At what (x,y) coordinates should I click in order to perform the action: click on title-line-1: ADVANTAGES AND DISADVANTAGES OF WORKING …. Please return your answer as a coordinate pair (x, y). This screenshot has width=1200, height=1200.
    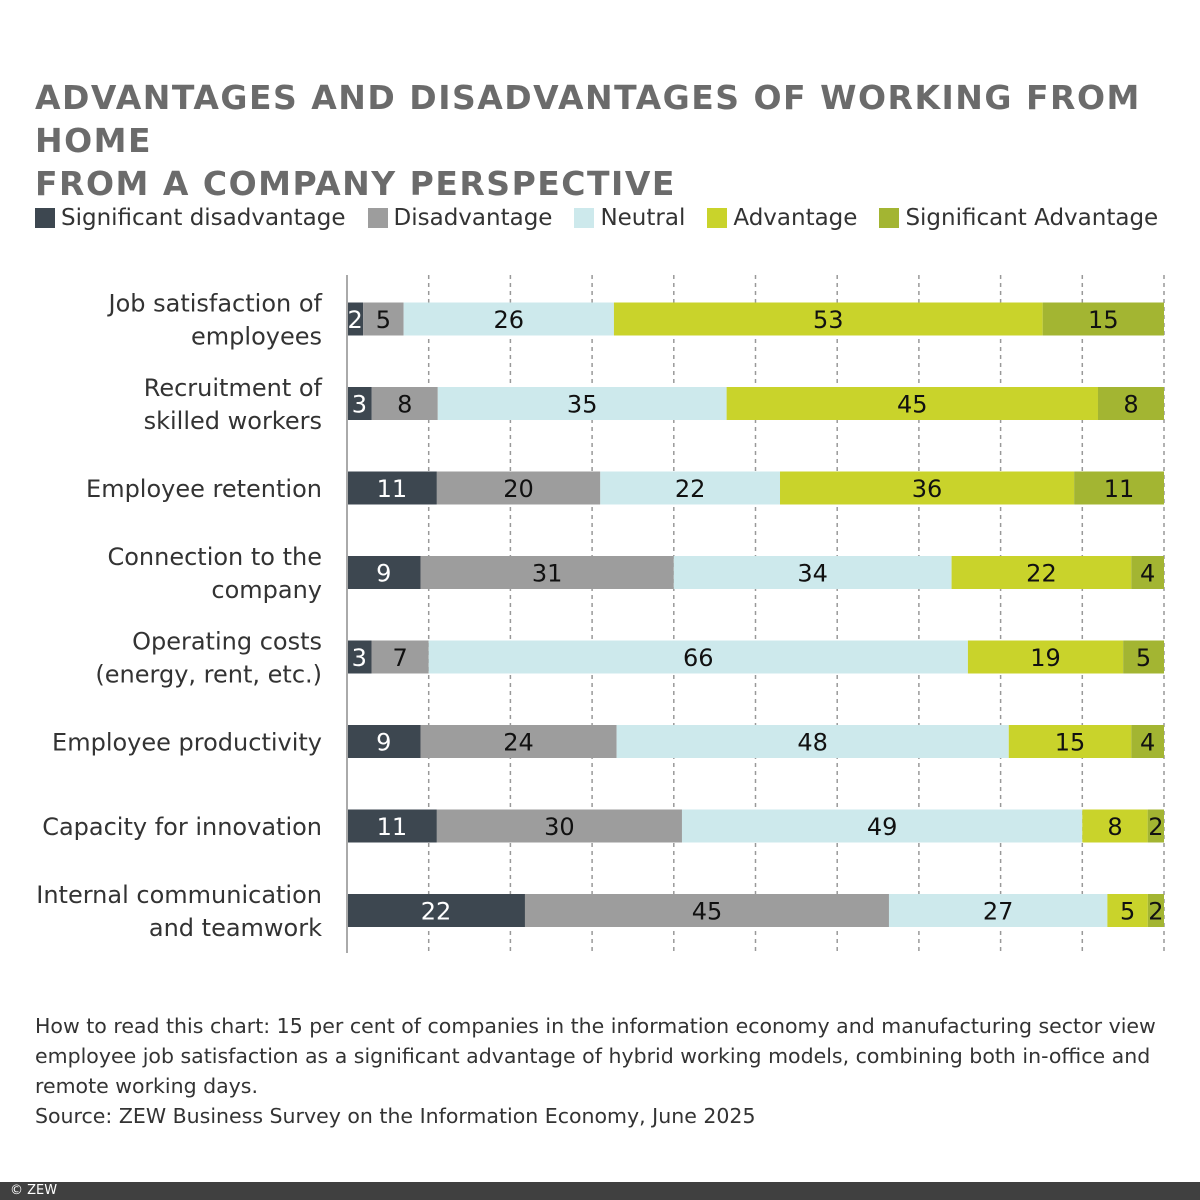
    Looking at the image, I should click on (588, 119).